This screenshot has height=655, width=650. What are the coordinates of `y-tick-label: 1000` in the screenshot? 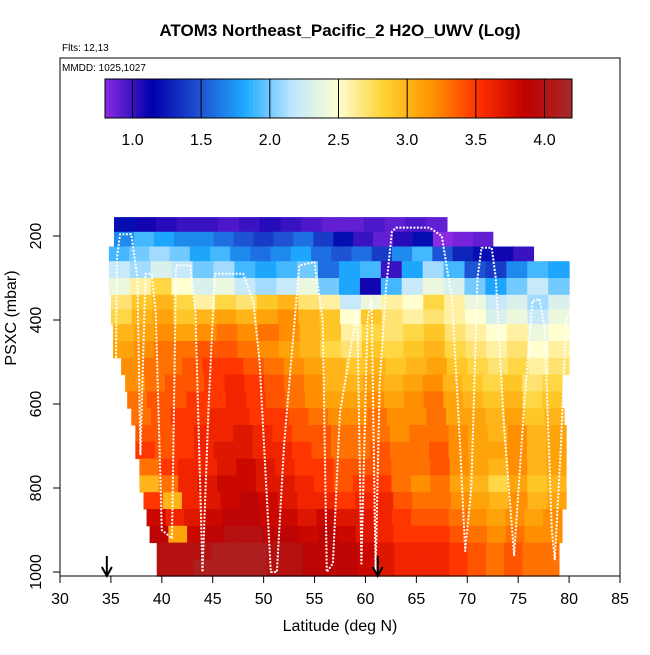 It's located at (36, 572).